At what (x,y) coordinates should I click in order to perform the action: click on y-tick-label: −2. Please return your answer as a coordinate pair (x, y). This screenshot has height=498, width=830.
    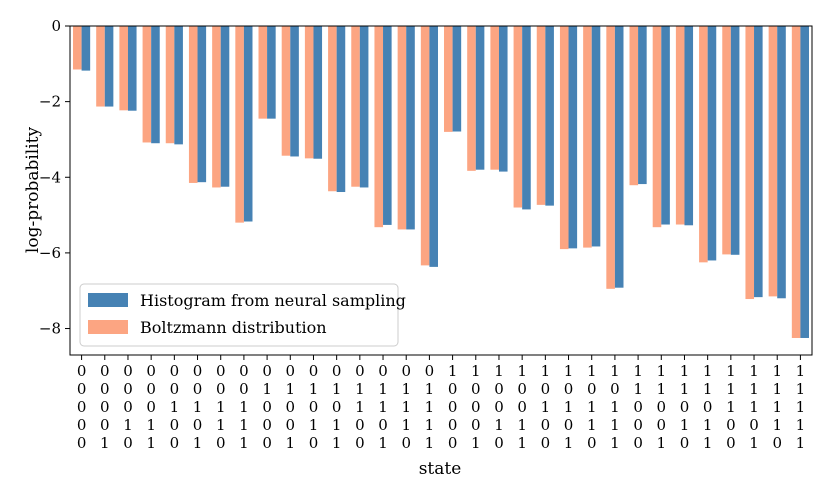
    Looking at the image, I should click on (50, 102).